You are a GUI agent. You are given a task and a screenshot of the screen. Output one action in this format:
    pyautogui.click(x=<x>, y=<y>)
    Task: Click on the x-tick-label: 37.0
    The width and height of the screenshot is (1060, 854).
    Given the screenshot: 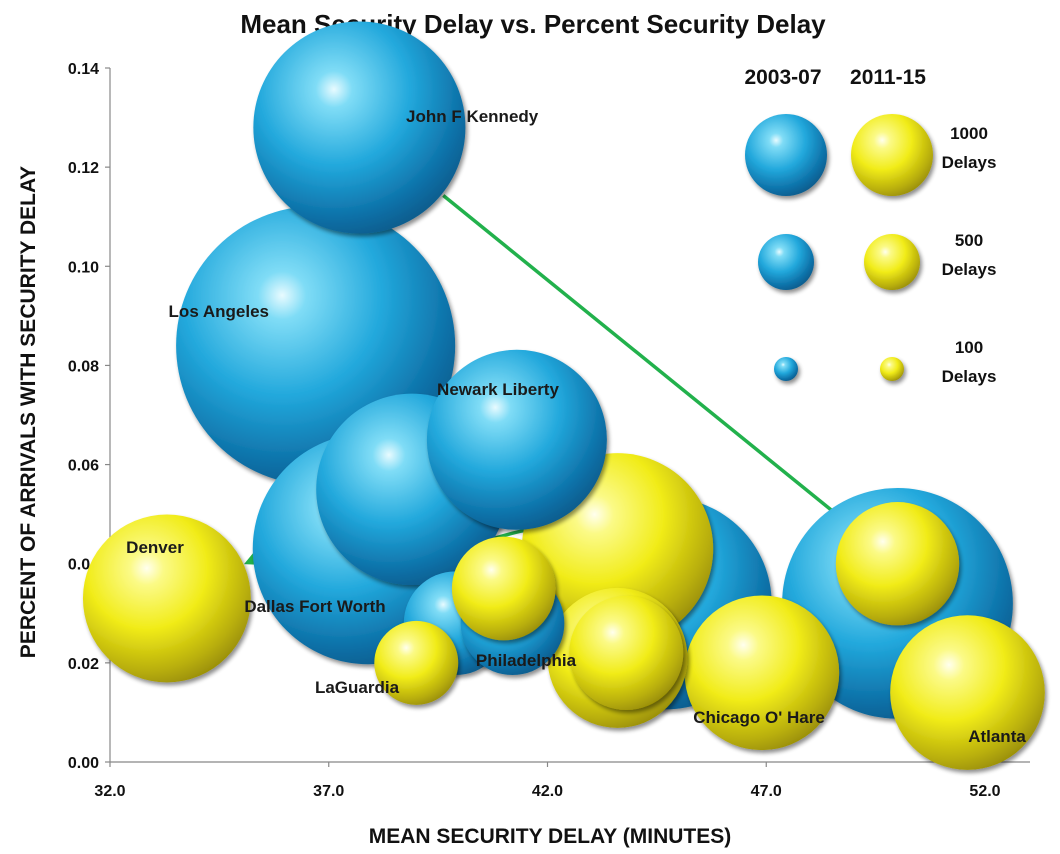 What is the action you would take?
    pyautogui.click(x=328, y=791)
    